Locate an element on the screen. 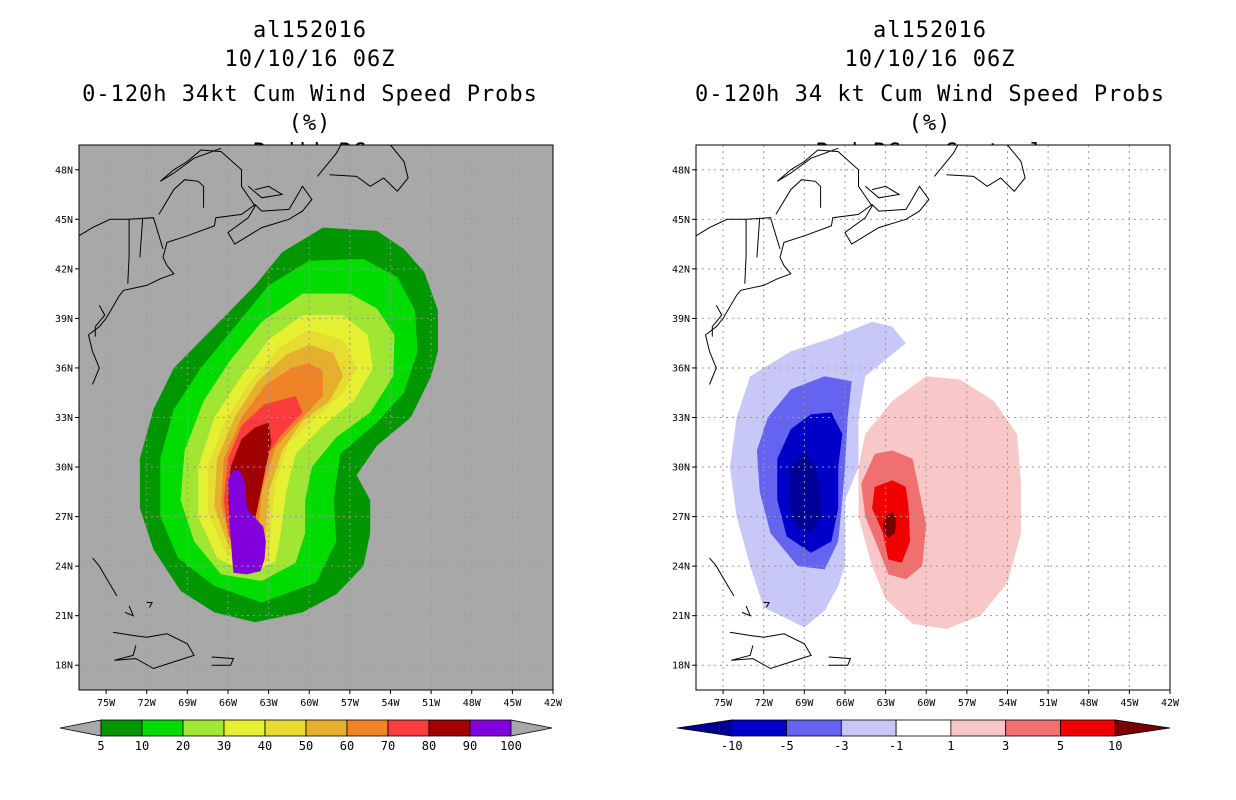  right-x-tick-label: 75W is located at coordinates (723, 703).